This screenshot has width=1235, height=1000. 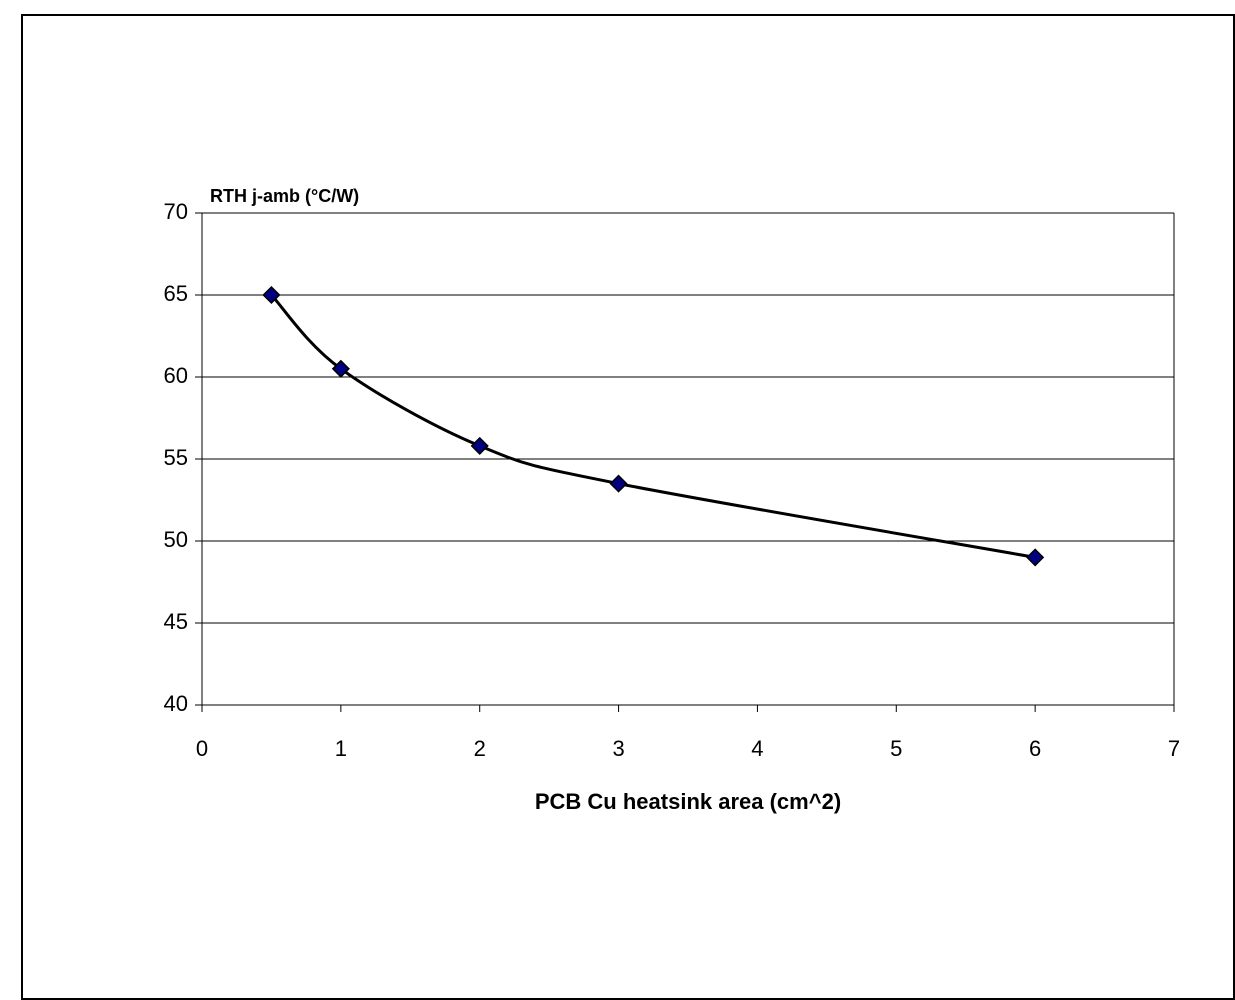 What do you see at coordinates (1174, 748) in the screenshot?
I see `x-tick-label: 7` at bounding box center [1174, 748].